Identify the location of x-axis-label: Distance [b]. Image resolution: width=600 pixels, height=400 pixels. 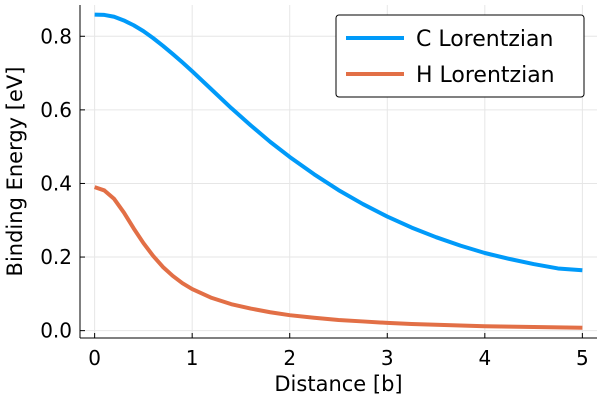
(338, 384).